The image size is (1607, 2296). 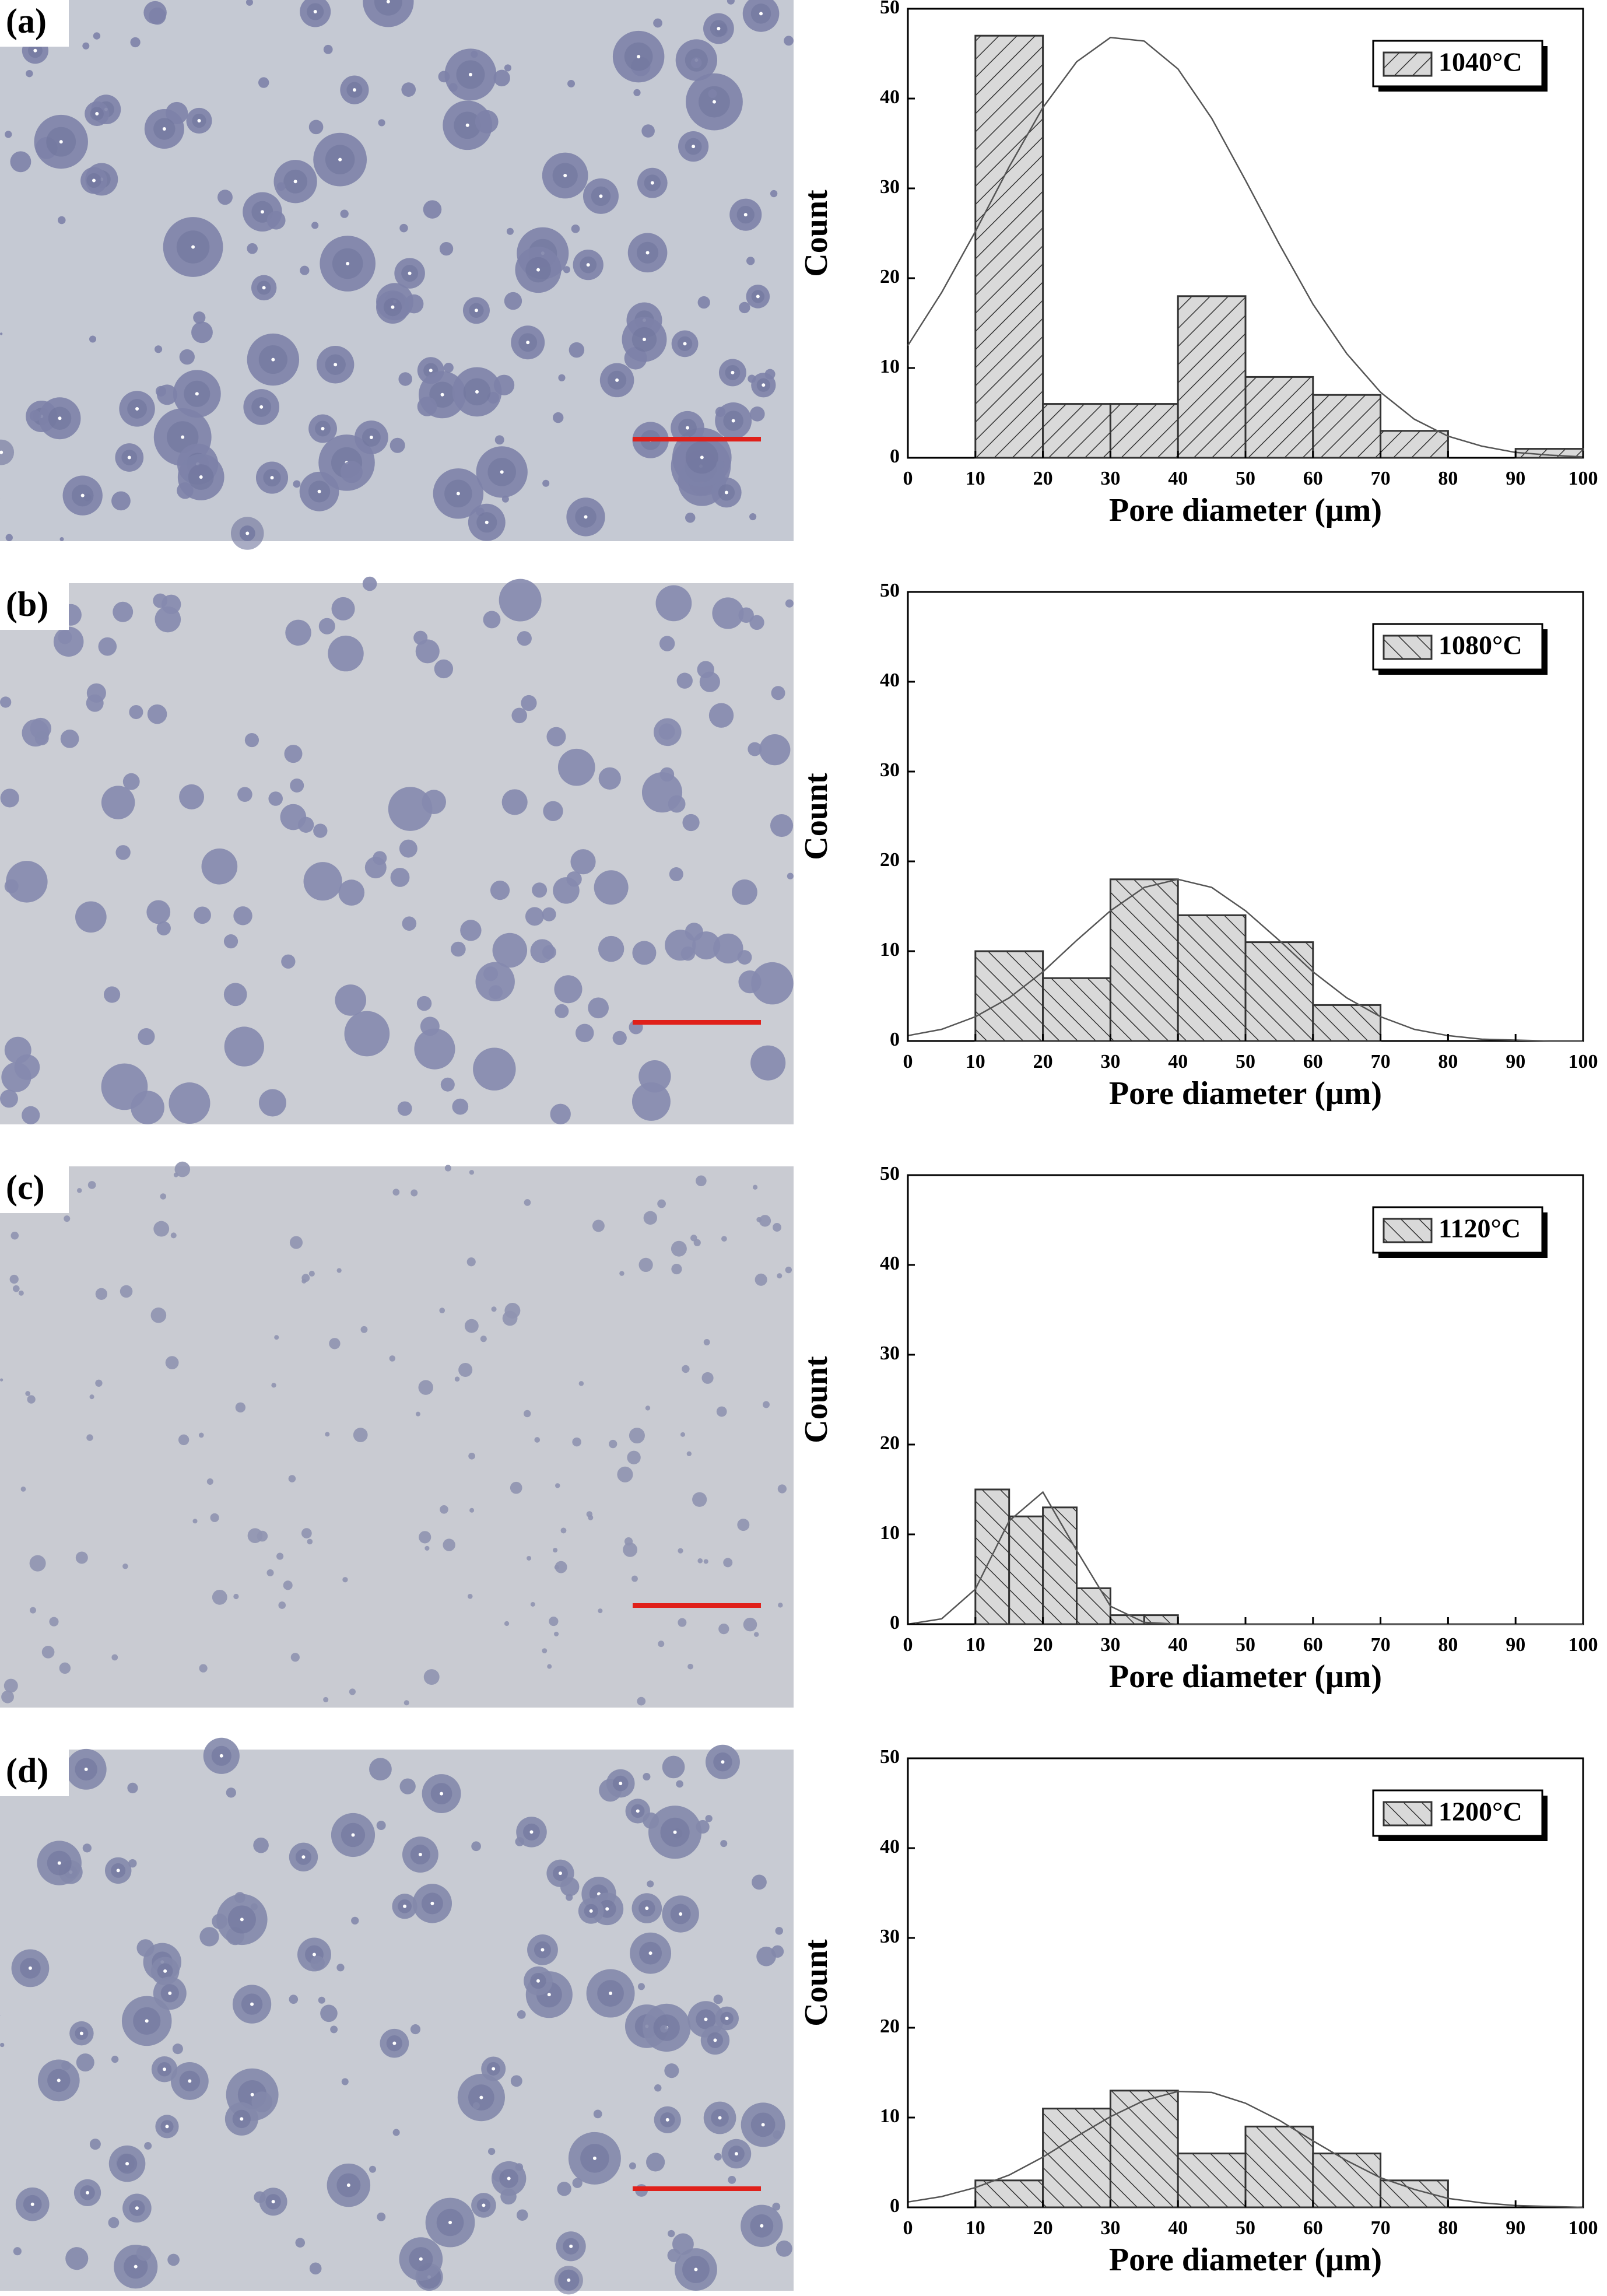 I want to click on legend-swatch, so click(x=1408, y=1814).